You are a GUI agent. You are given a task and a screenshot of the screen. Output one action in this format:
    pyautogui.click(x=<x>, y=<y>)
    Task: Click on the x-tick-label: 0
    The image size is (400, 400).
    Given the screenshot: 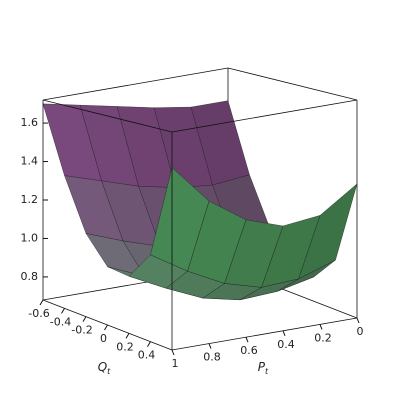 What is the action you would take?
    pyautogui.click(x=103, y=338)
    